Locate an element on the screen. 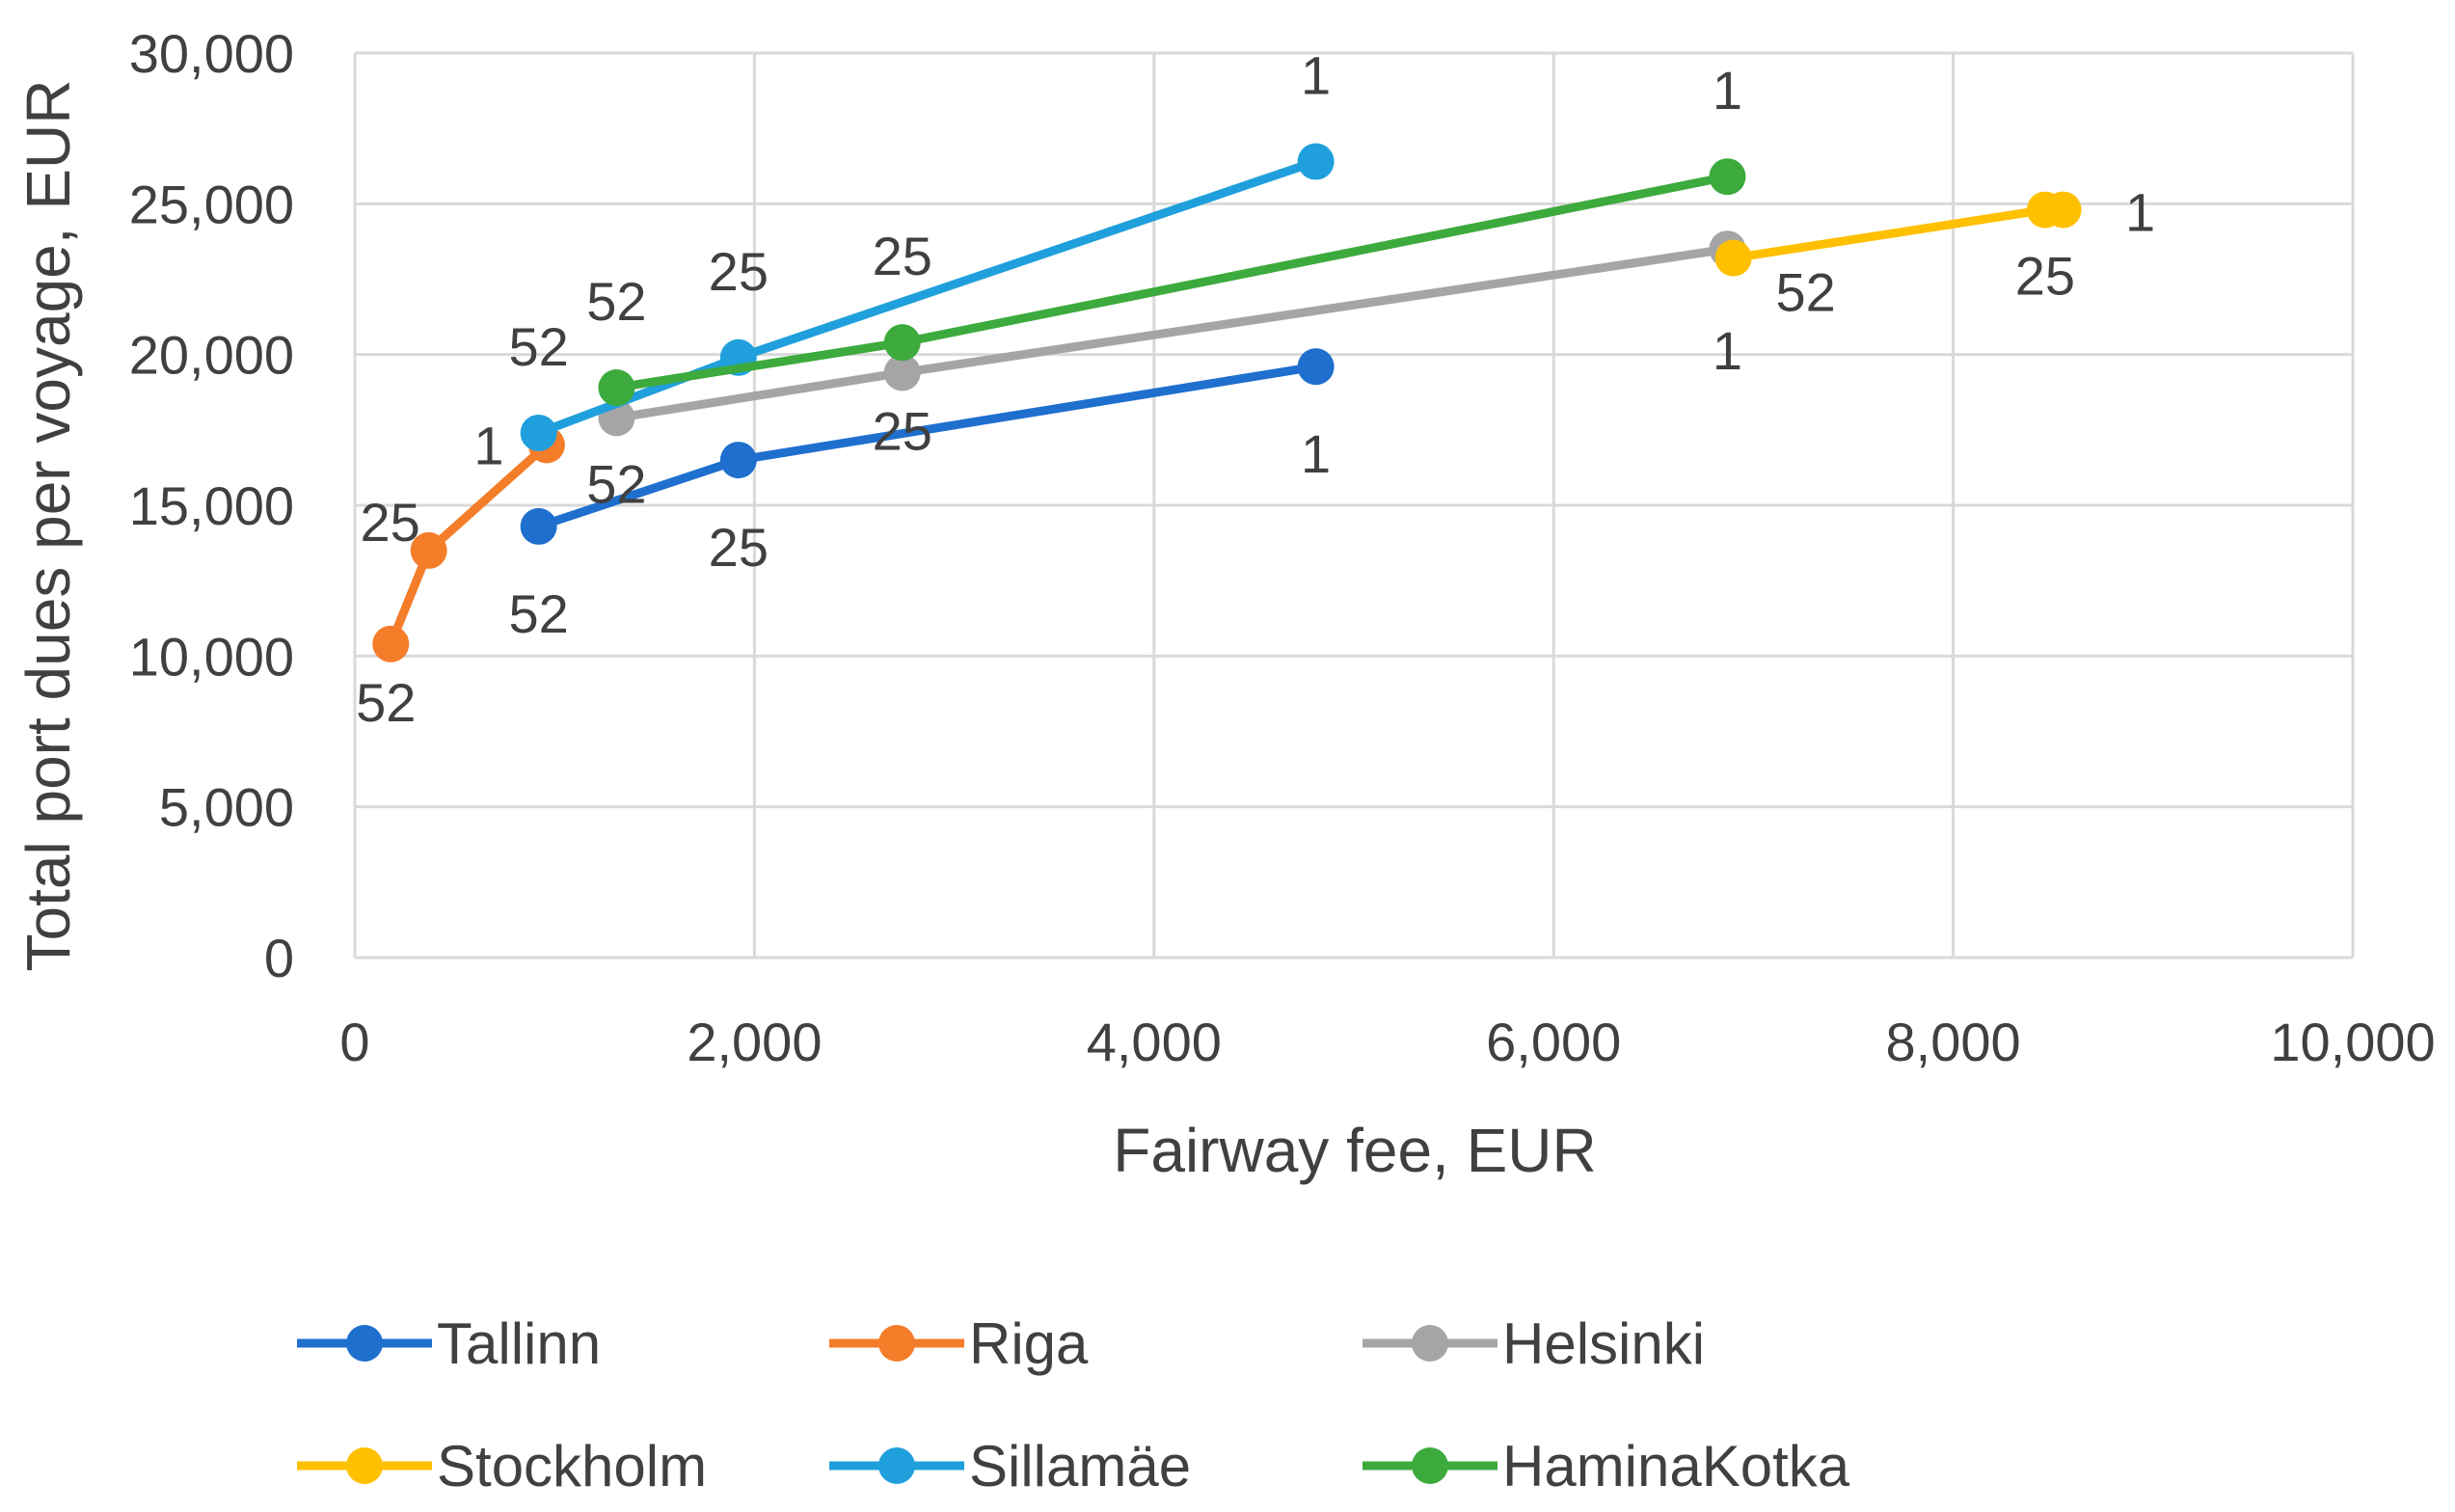 The height and width of the screenshot is (1512, 2455). y-tick-label: 15,000 is located at coordinates (212, 505).